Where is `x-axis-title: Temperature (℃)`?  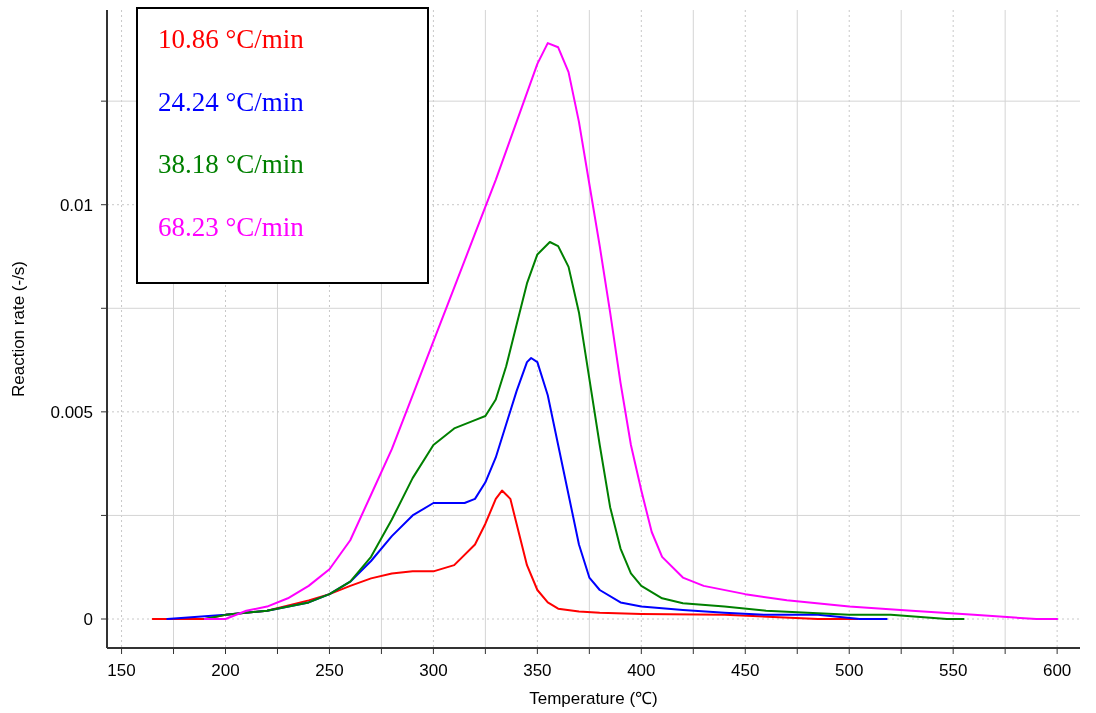 x-axis-title: Temperature (℃) is located at coordinates (593, 698).